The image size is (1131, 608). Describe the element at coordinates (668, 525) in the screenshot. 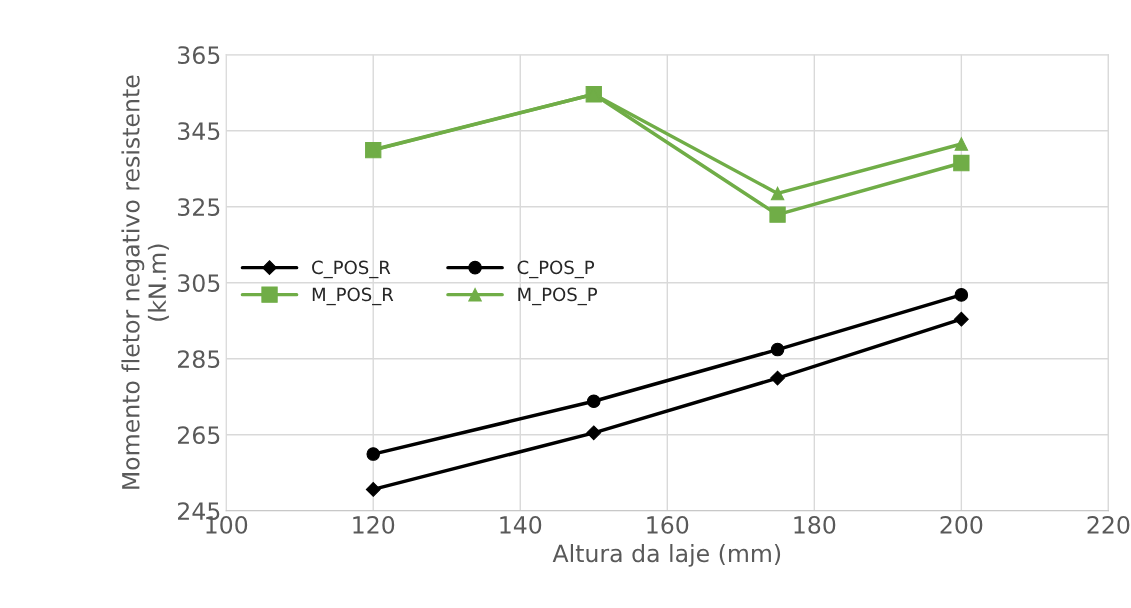

I see `x-tick-label: 160` at that location.